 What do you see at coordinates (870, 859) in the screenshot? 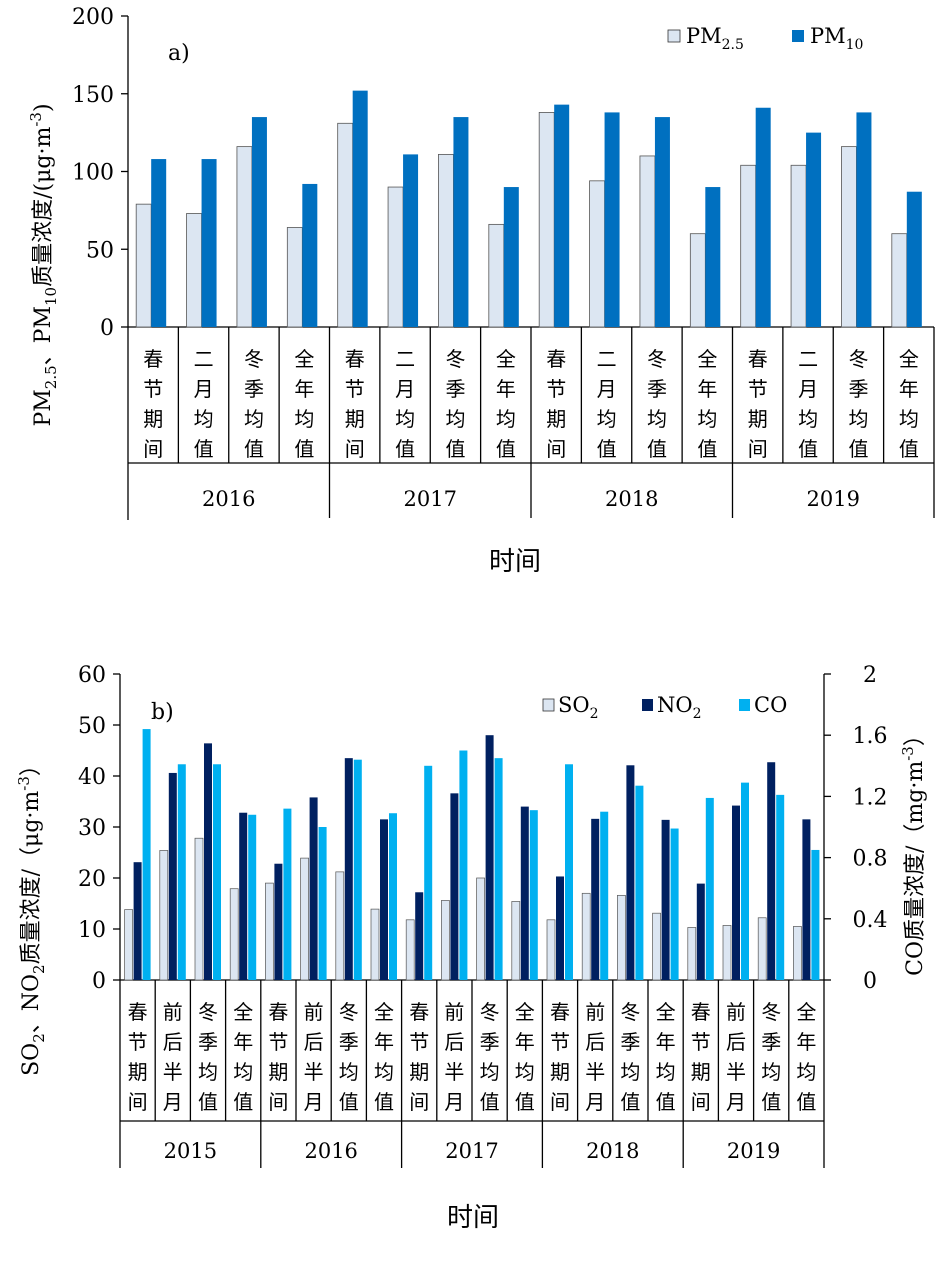
I see `y-right-tick-label: 0.8` at bounding box center [870, 859].